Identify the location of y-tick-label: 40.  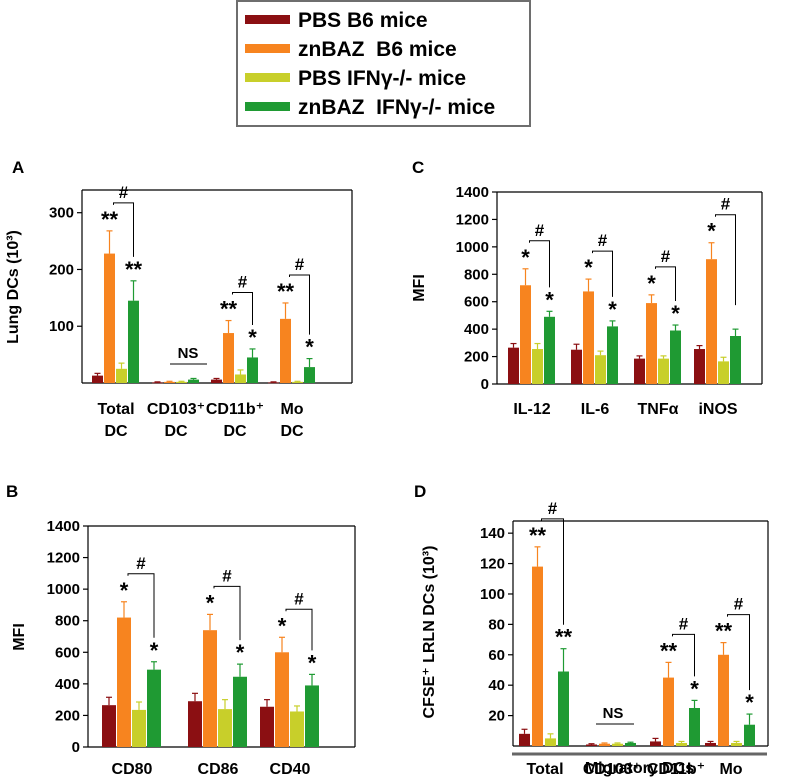
(496, 685).